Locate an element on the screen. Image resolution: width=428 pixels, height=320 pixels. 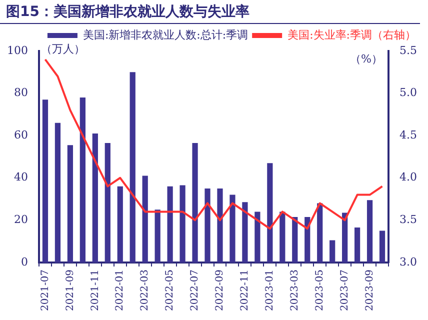
y-tick-label: 20 is located at coordinates (21, 219).